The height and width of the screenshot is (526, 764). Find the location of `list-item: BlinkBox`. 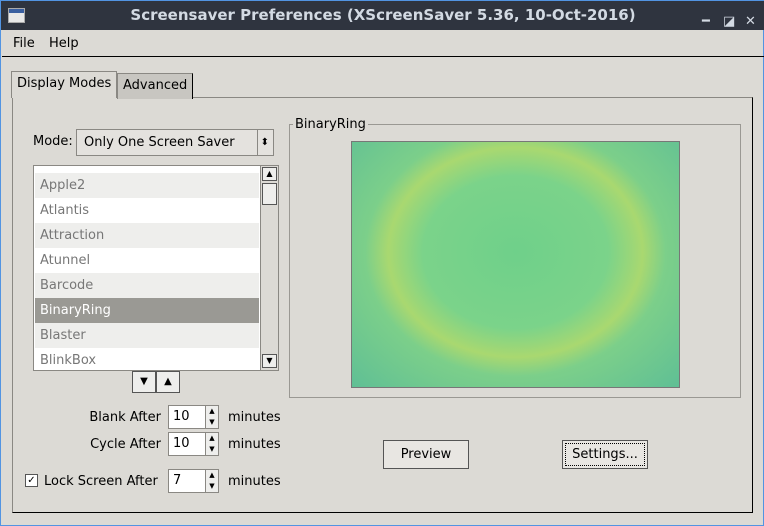

list-item: BlinkBox is located at coordinates (68, 360).